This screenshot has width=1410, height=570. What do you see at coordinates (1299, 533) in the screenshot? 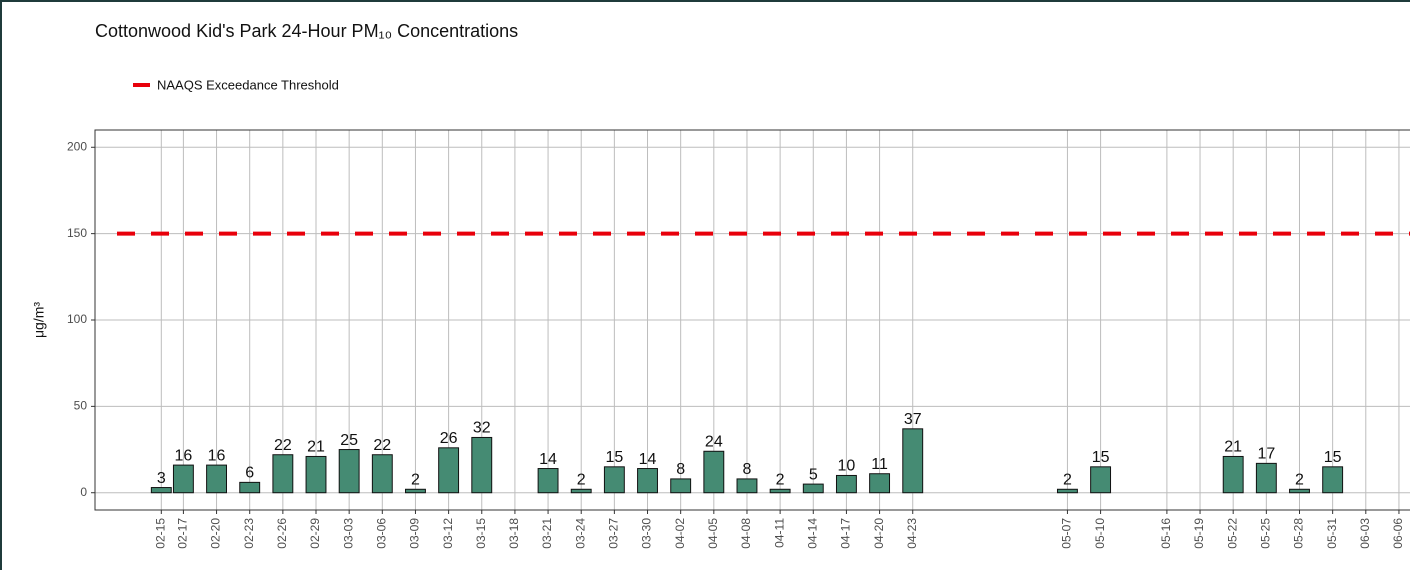
I see `x-tick-label: 05-28` at bounding box center [1299, 533].